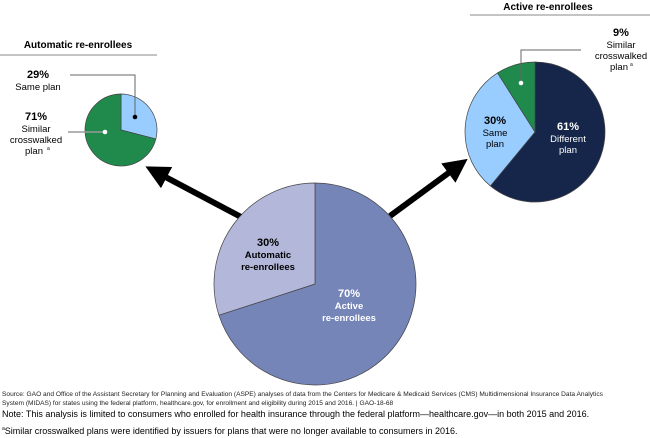  Describe the element at coordinates (135, 117) in the screenshot. I see `callout-dot-same` at that location.